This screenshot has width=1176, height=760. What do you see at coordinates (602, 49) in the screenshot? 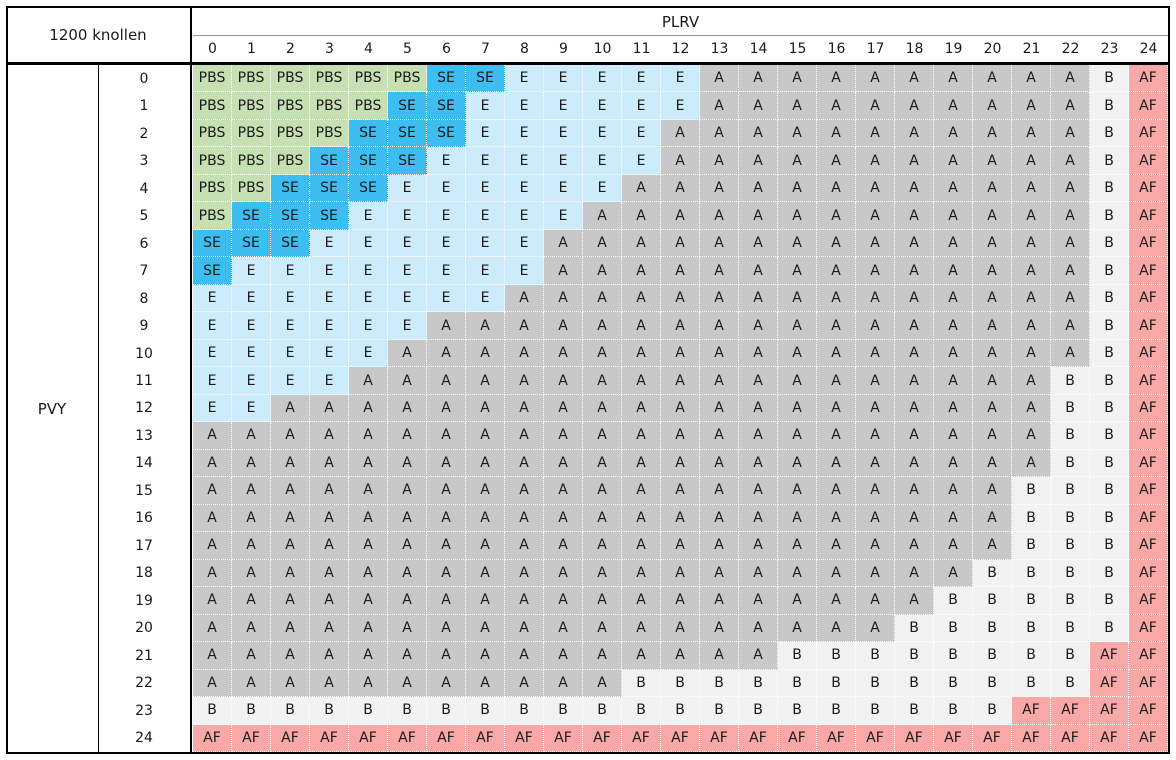
I see `column-header: 10` at bounding box center [602, 49].